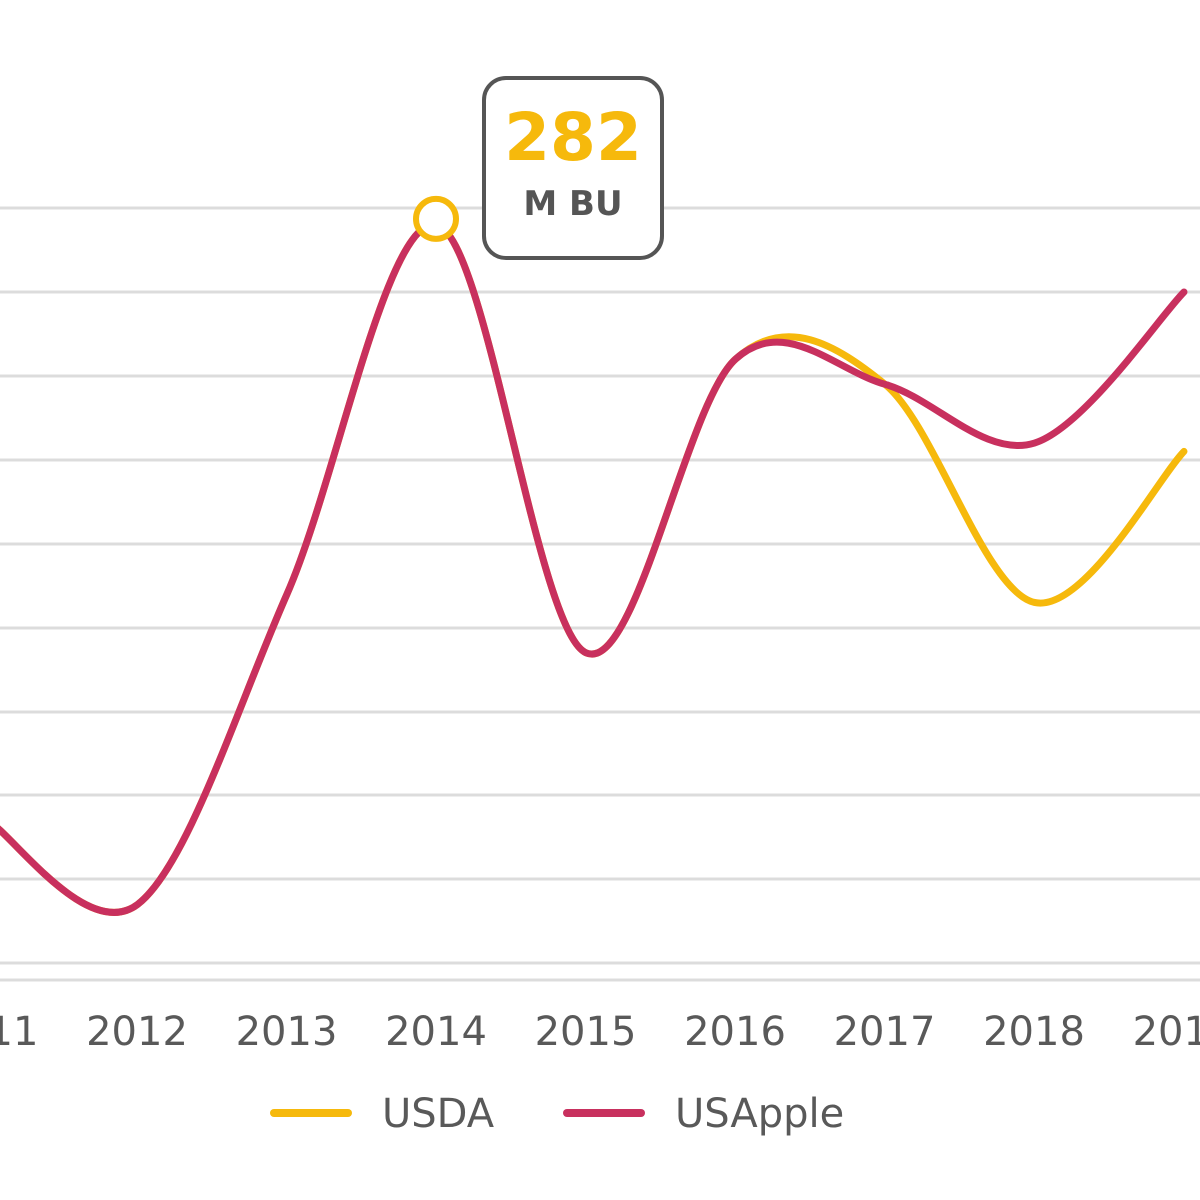  I want to click on x-tick-label-2013: 2013, so click(287, 1032).